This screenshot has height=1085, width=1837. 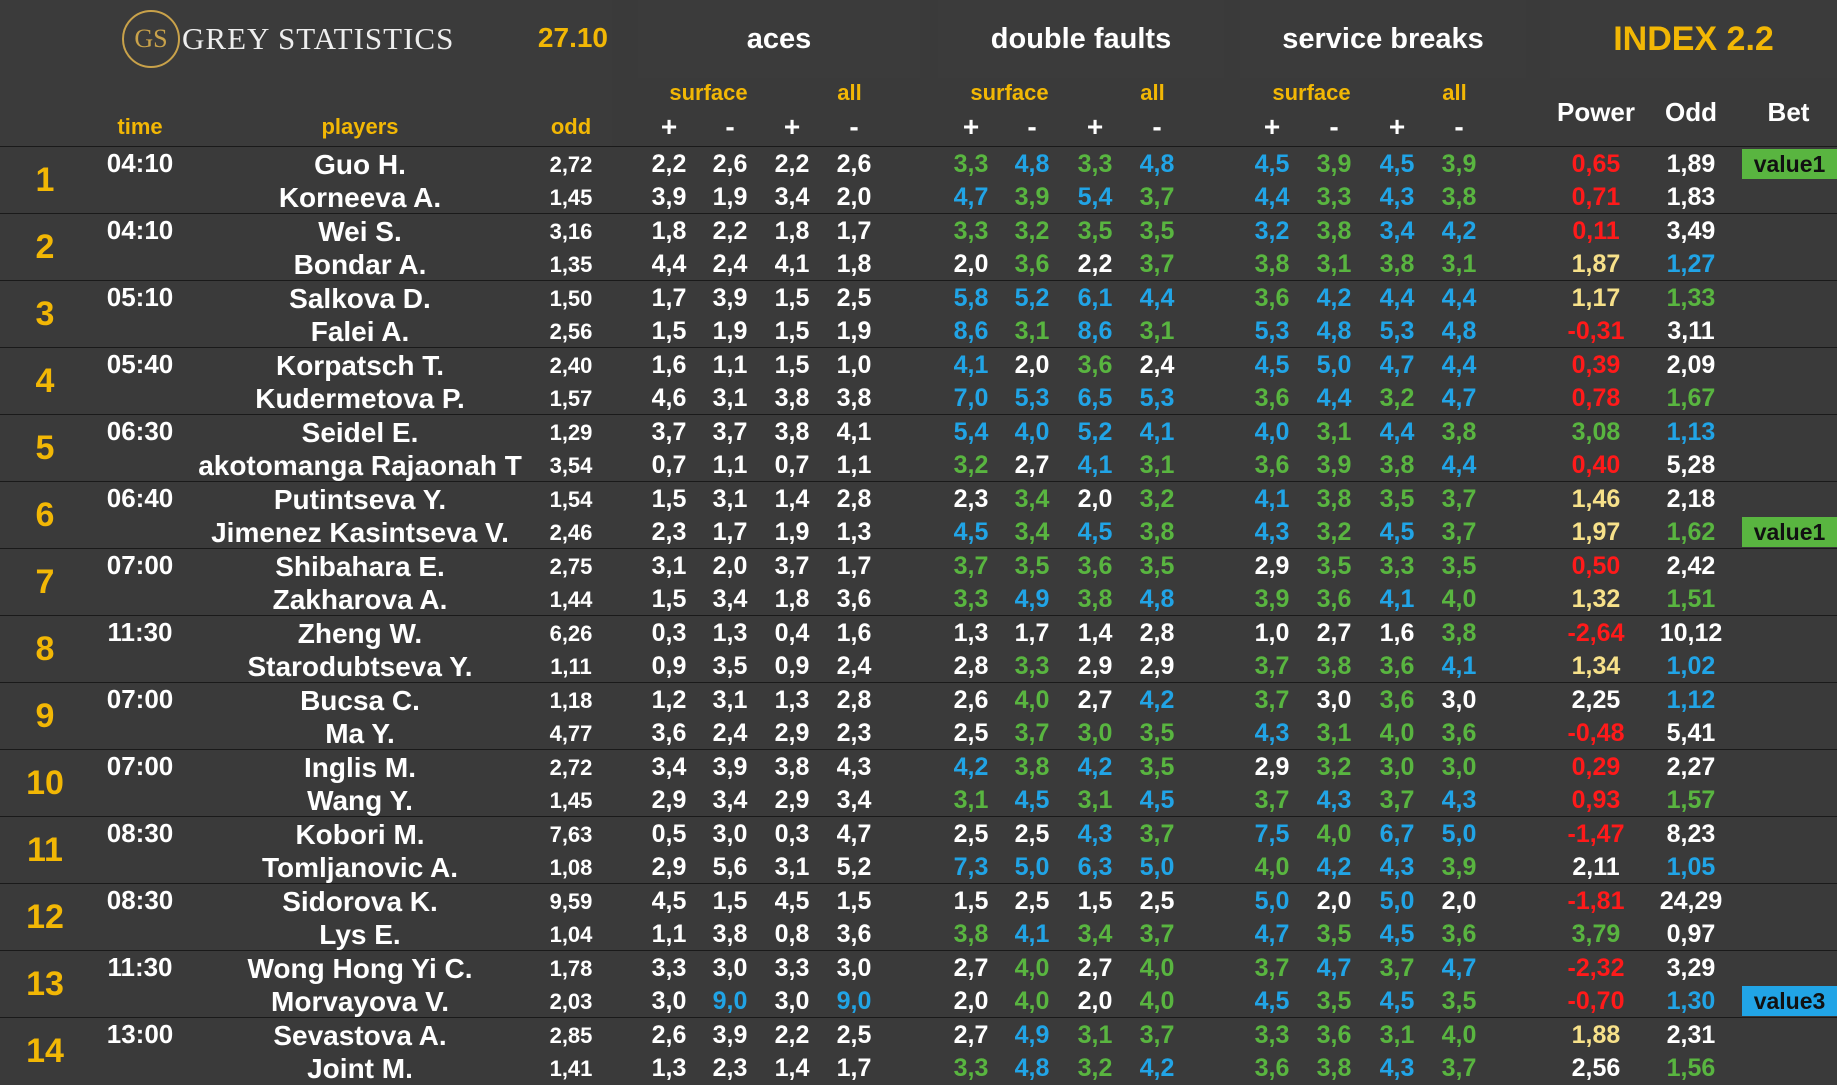 I want to click on stat-cell: 2,2, so click(x=730, y=231).